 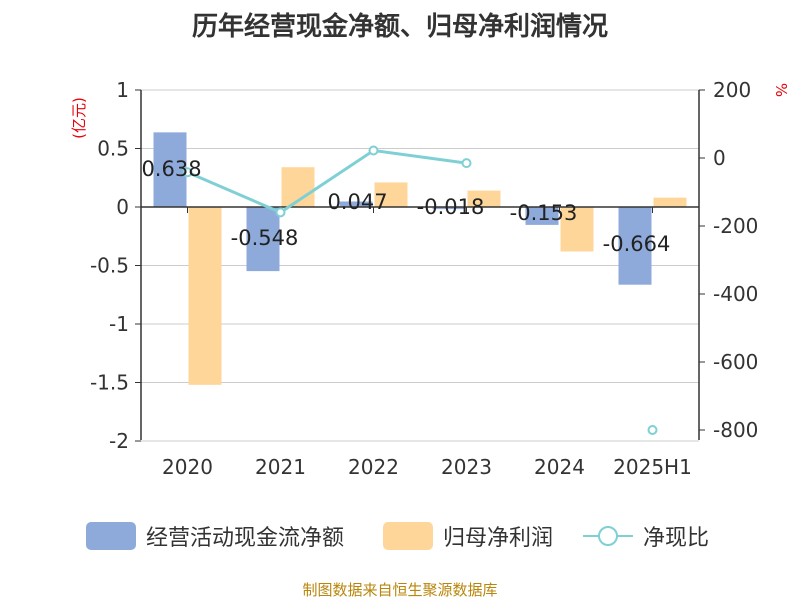 What do you see at coordinates (119, 324) in the screenshot?
I see `left-tick-label: -1` at bounding box center [119, 324].